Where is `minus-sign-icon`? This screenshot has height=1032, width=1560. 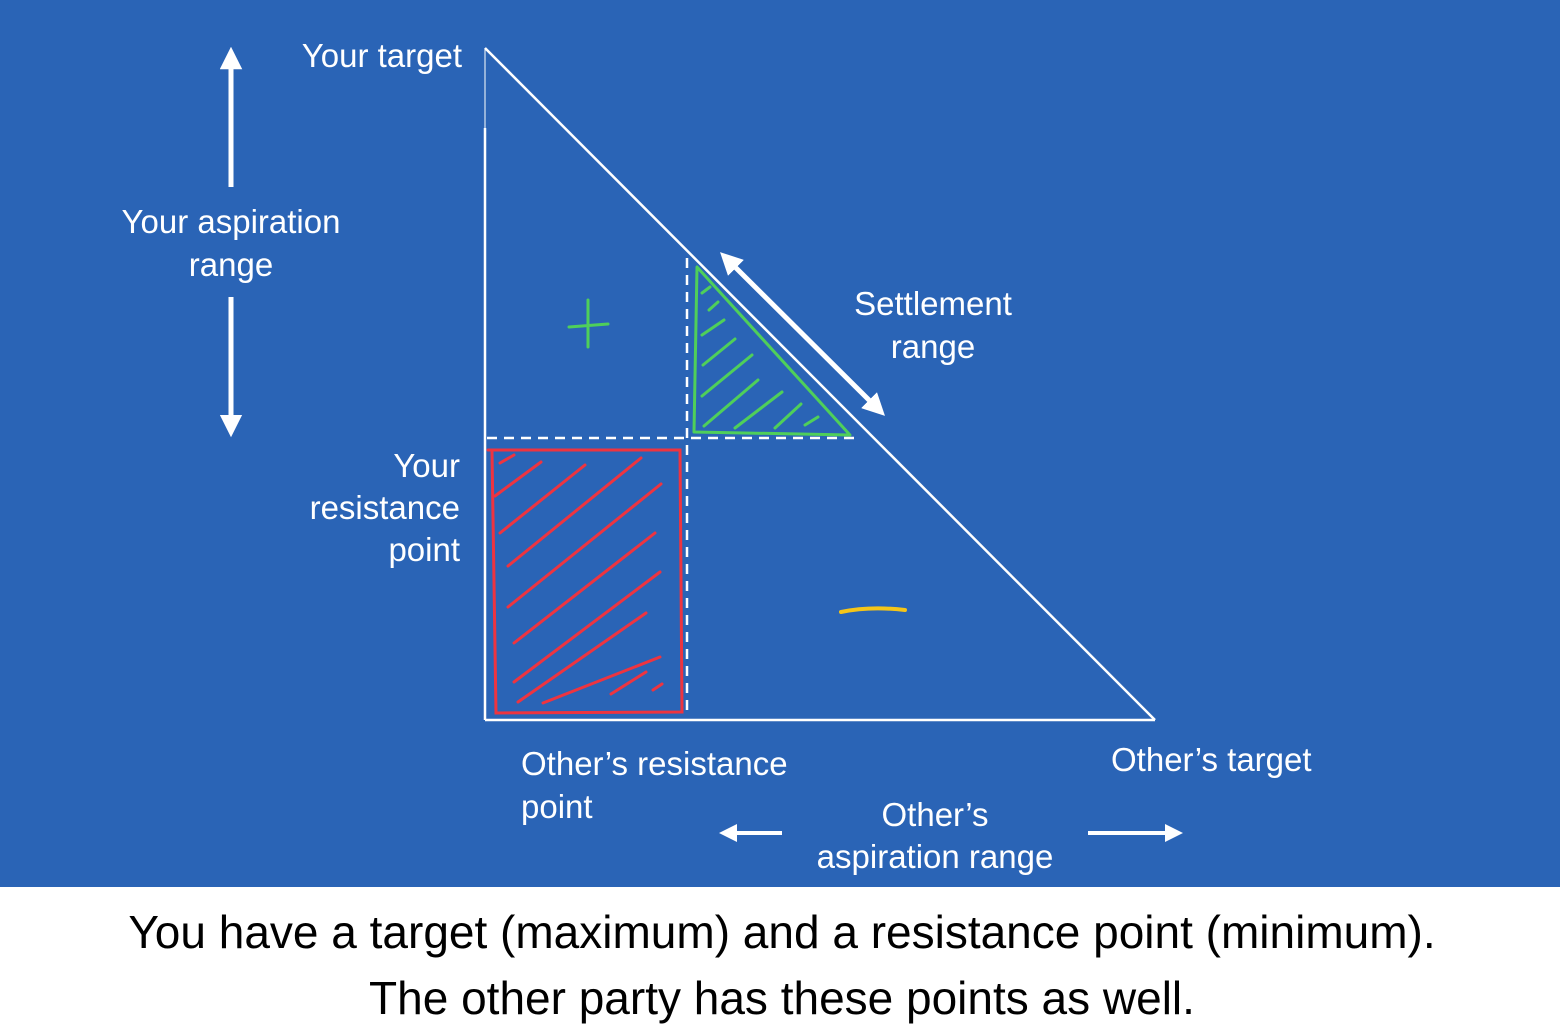
minus-sign-icon is located at coordinates (873, 610).